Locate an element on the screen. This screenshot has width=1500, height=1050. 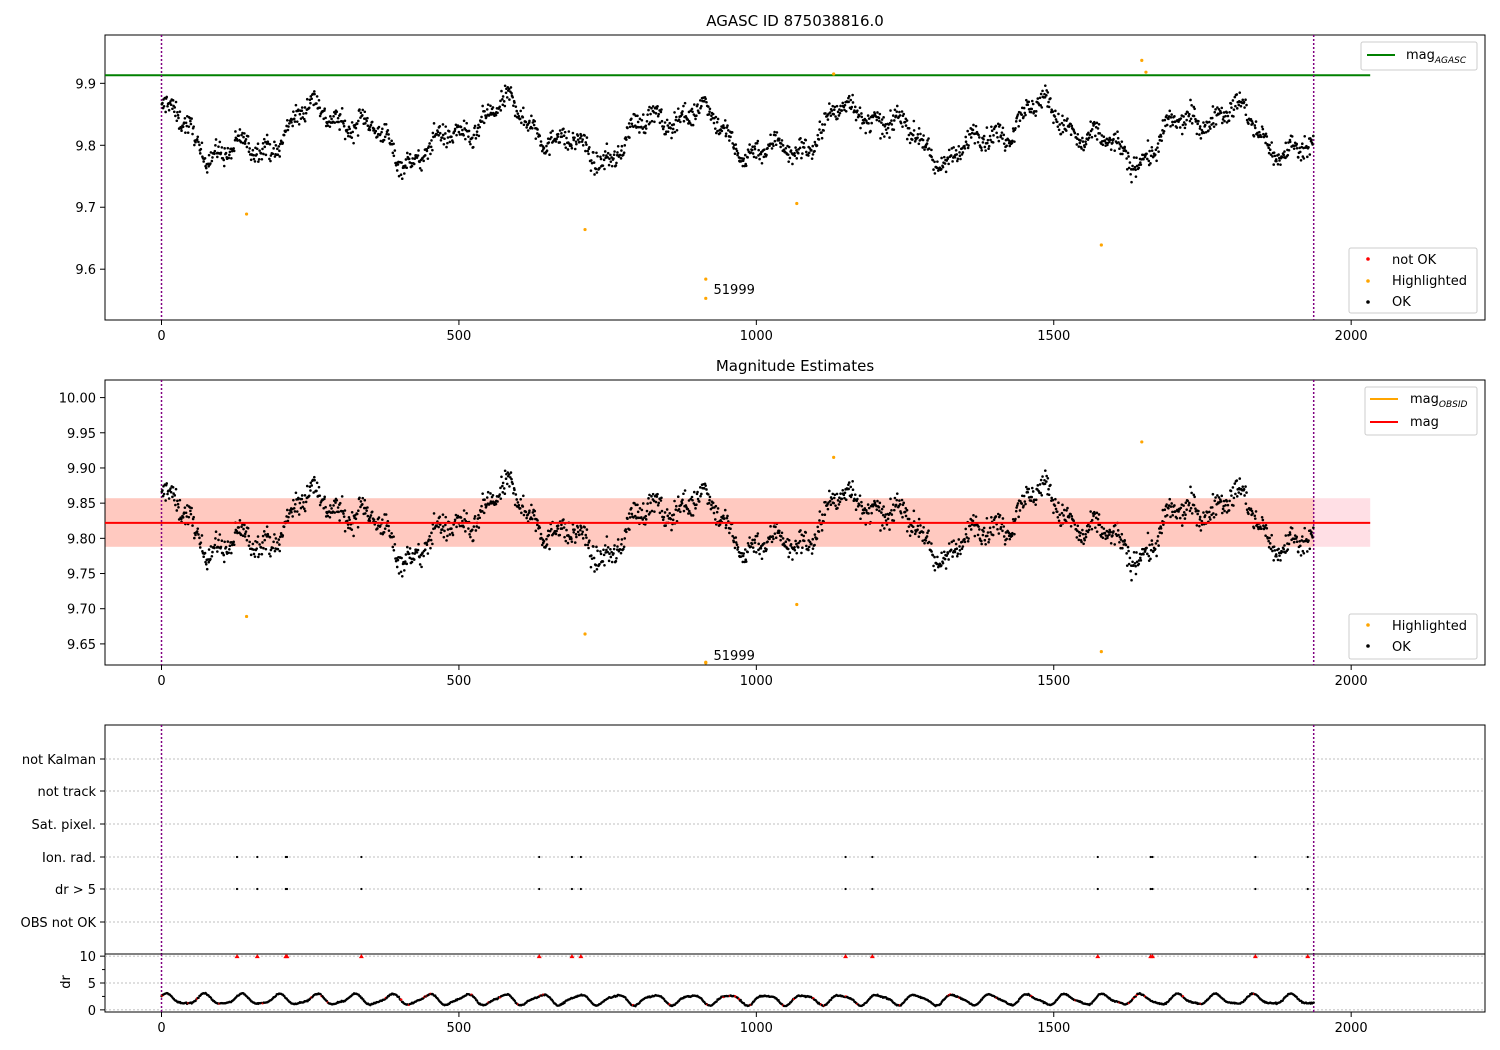
dr-point-ok is located at coordinates (399, 997).